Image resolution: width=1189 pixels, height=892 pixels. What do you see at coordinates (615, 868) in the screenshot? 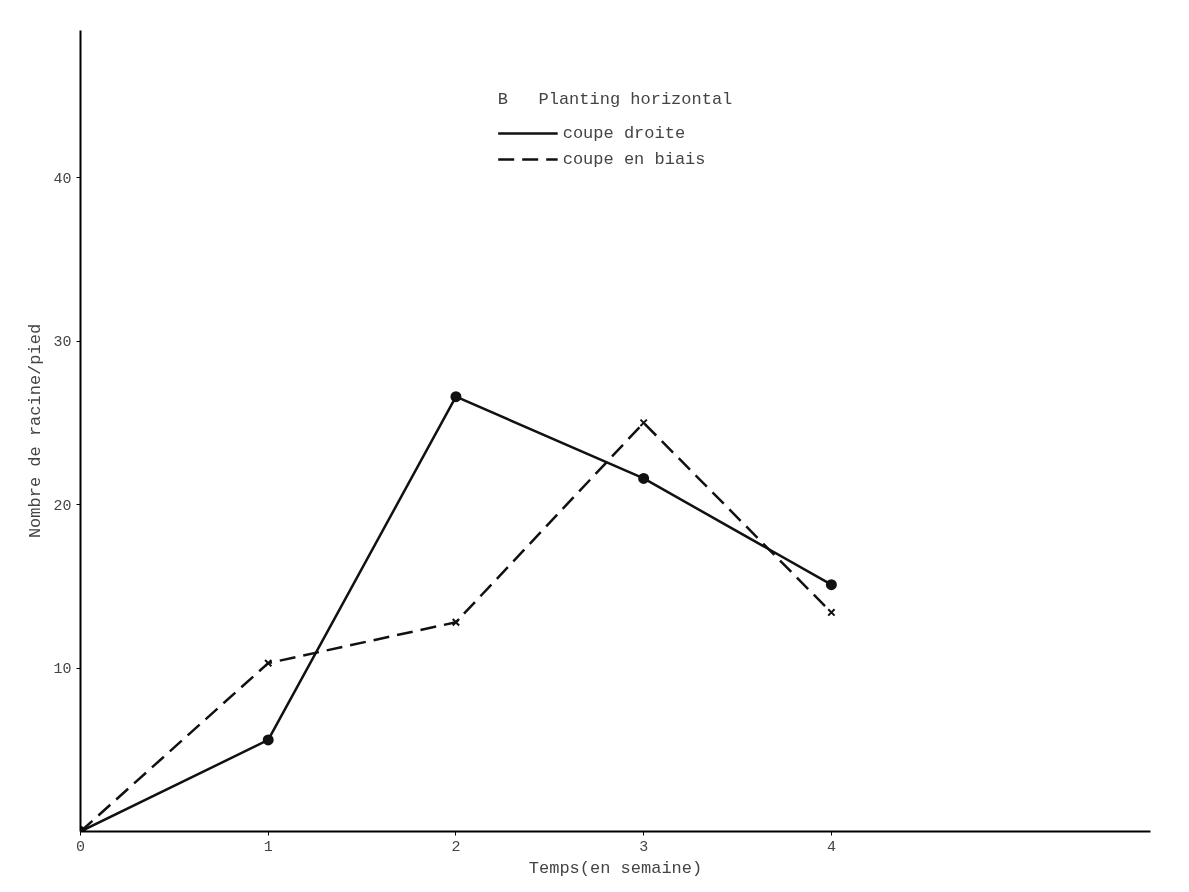
I see `x-axis-title: Temps(en semaine)` at bounding box center [615, 868].